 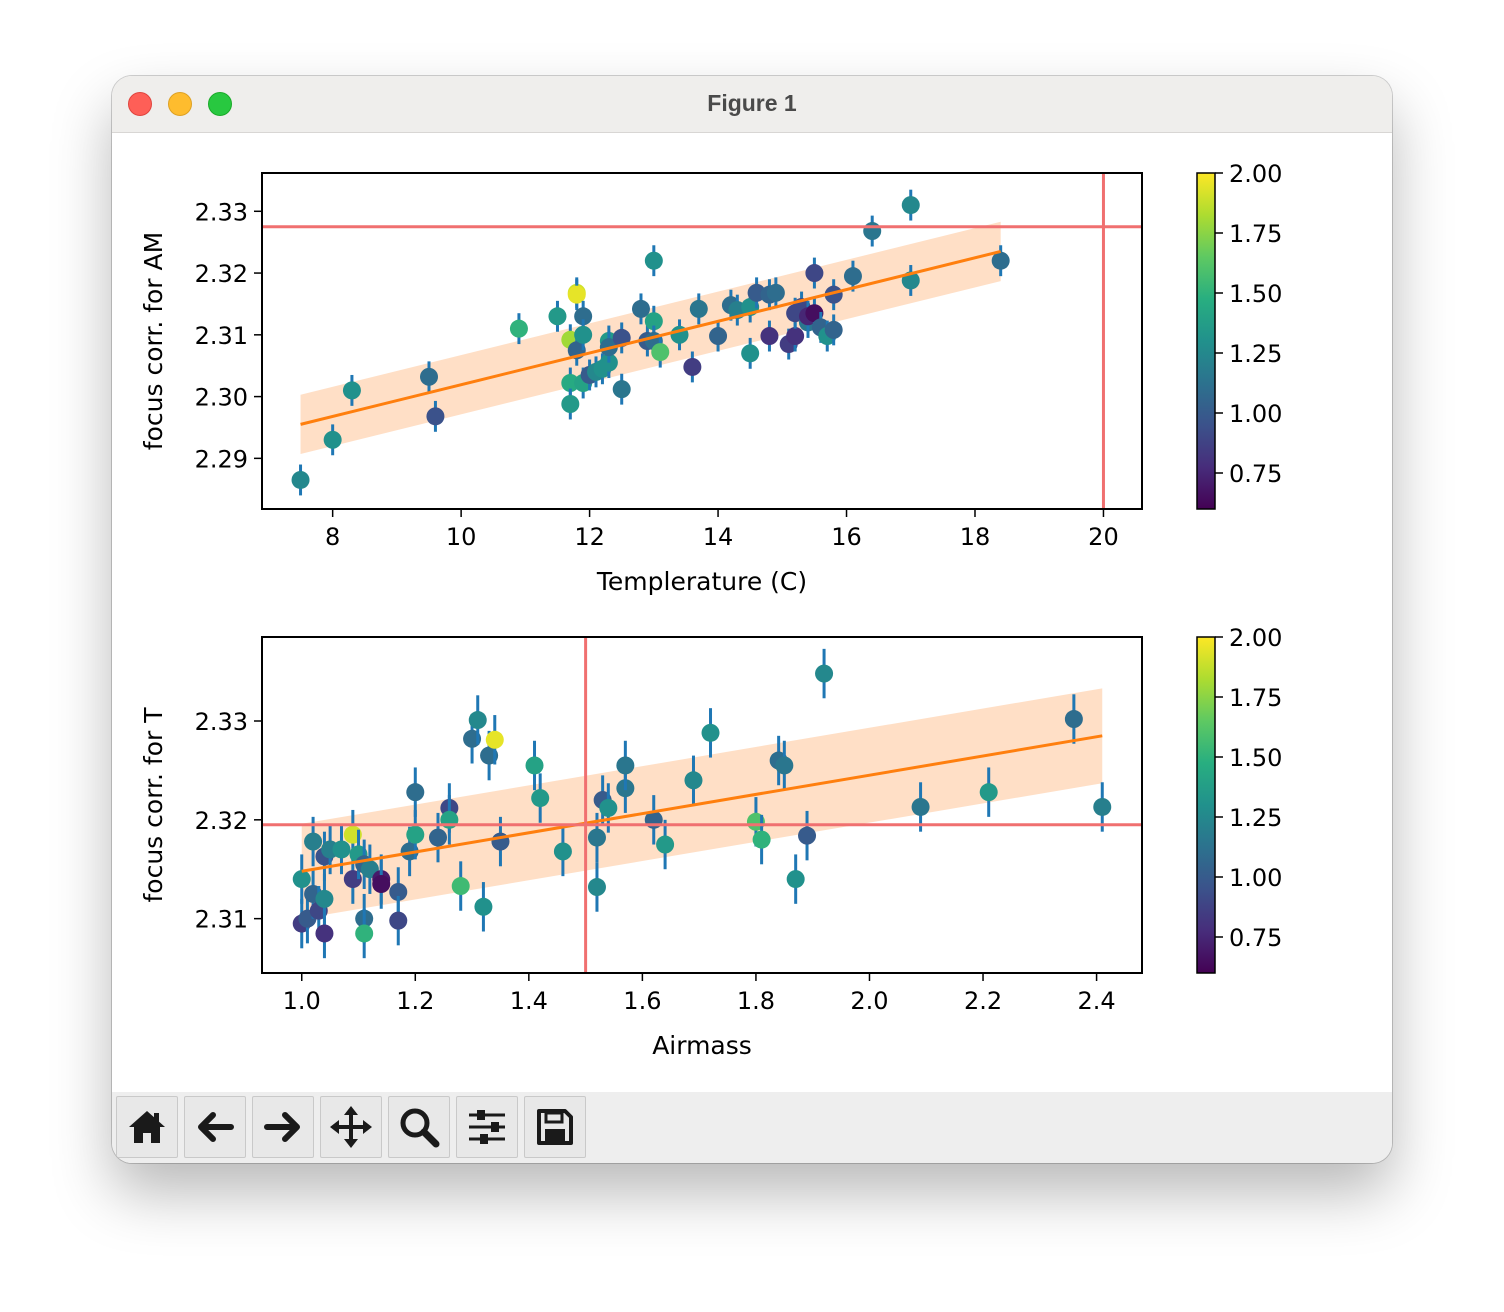 What do you see at coordinates (1103, 537) in the screenshot?
I see `x-tick-label: 20` at bounding box center [1103, 537].